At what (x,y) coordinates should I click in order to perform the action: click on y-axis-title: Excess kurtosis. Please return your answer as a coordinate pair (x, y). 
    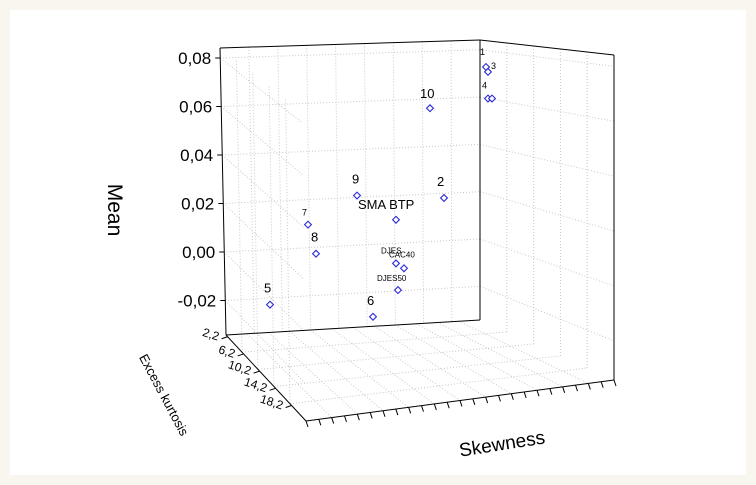
    Looking at the image, I should click on (164, 394).